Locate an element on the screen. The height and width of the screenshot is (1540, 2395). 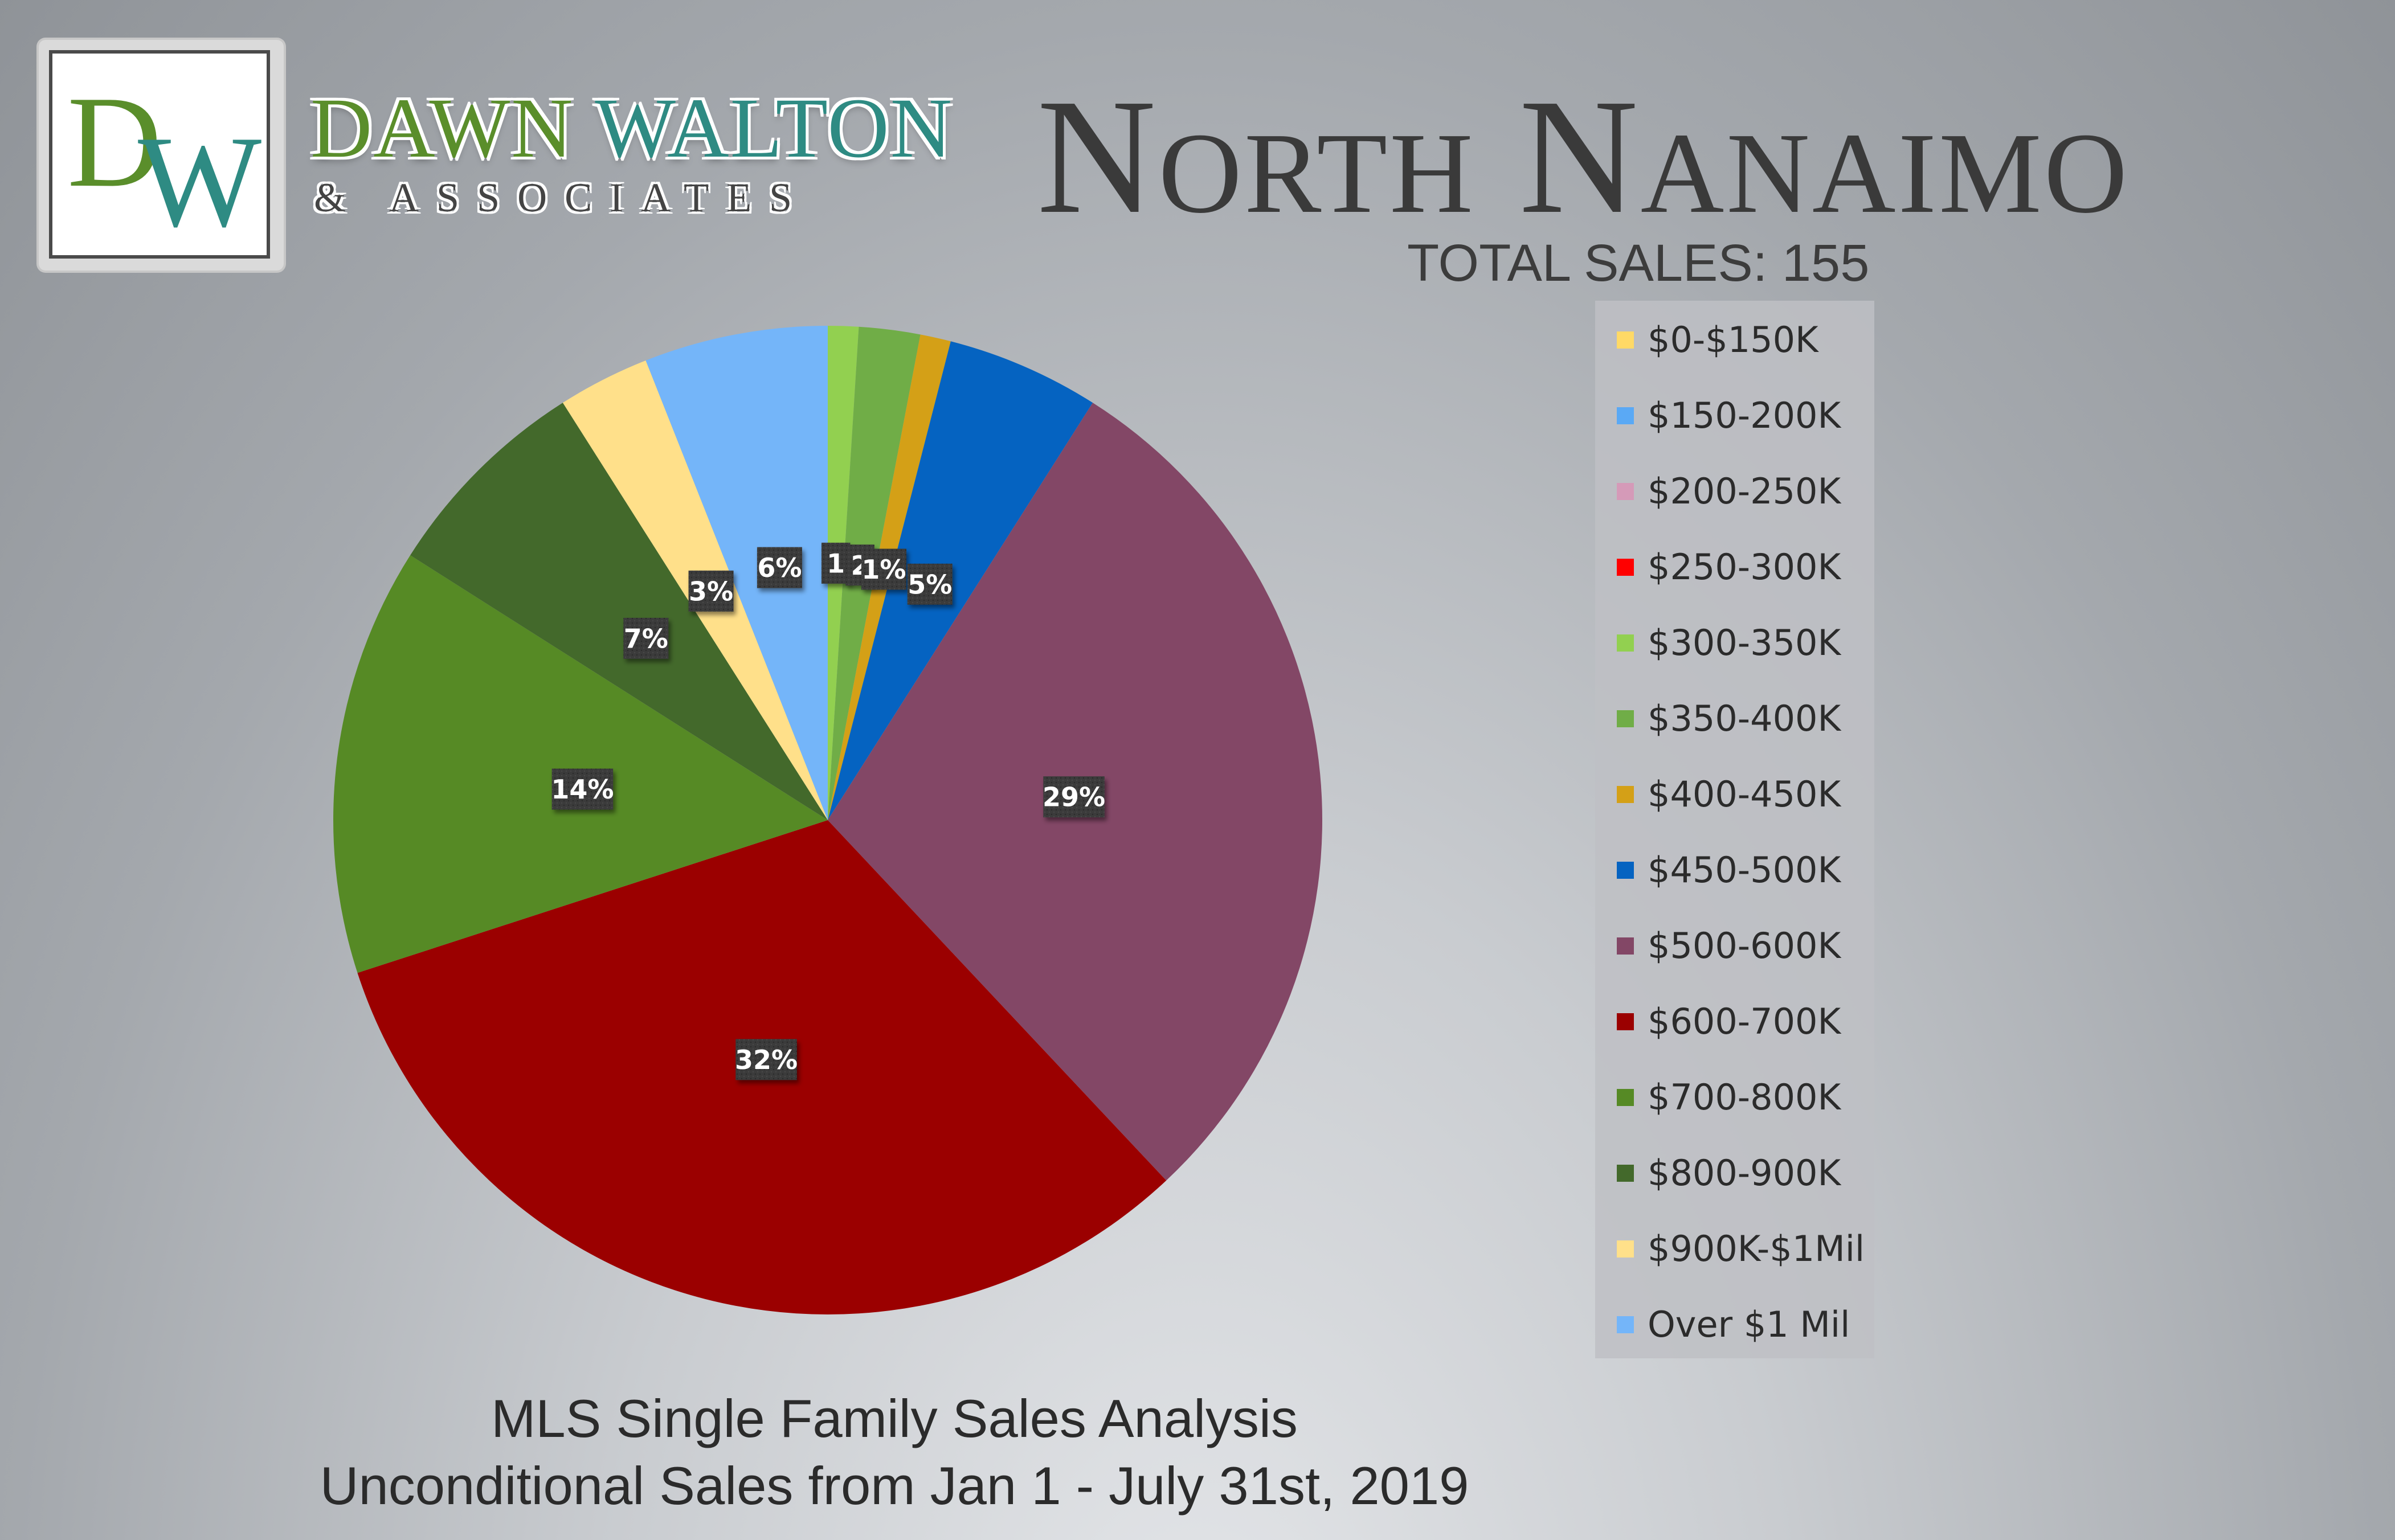
data-label: 14% is located at coordinates (582, 789).